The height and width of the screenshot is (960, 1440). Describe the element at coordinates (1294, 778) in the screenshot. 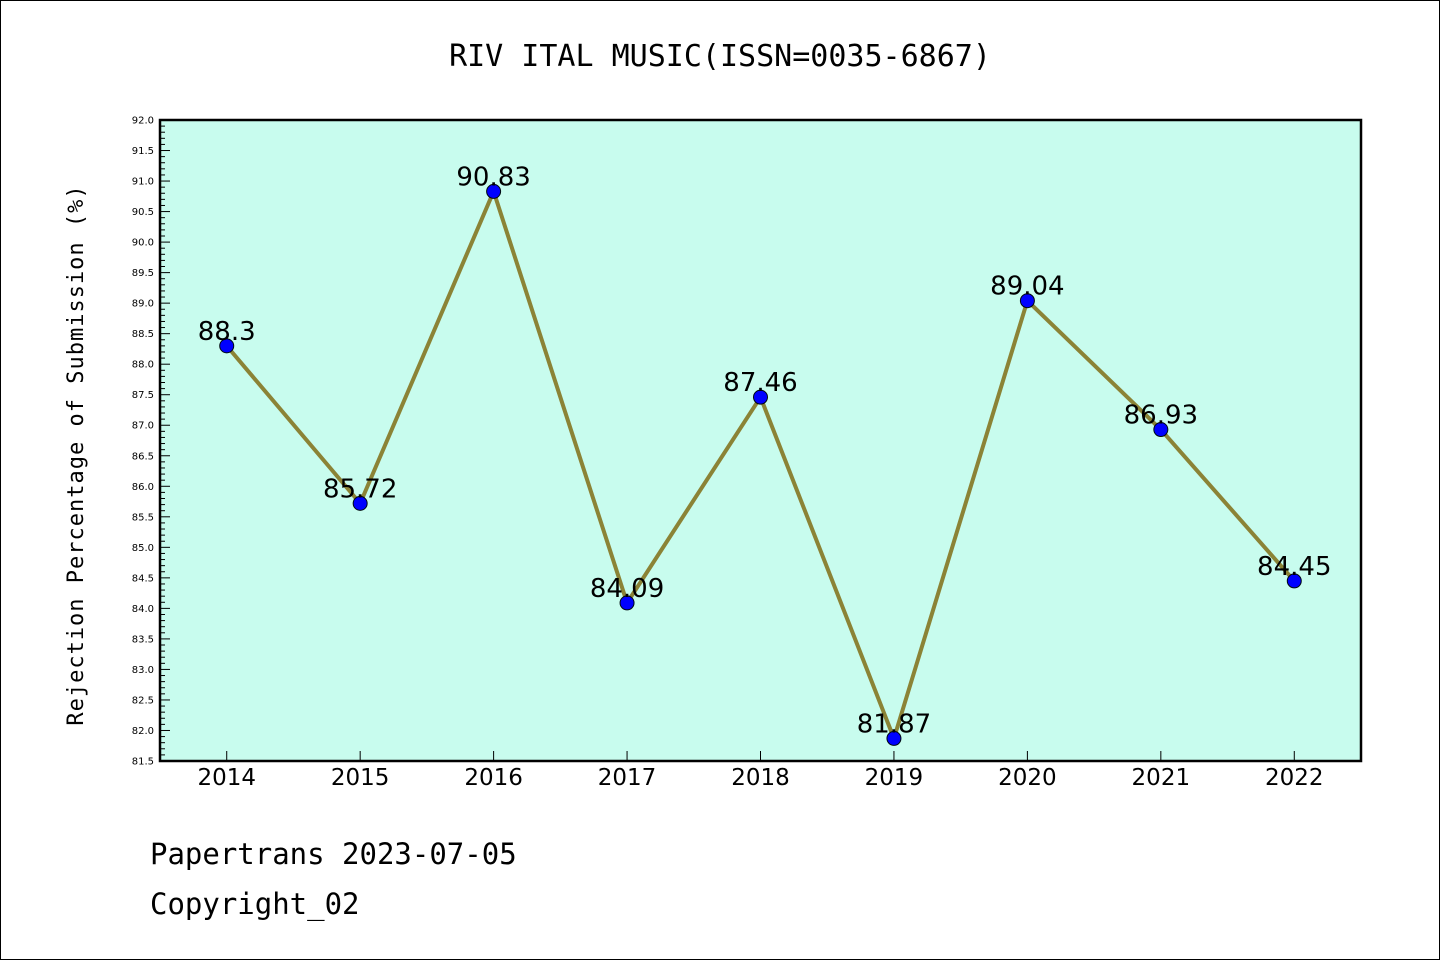

I see `x-tick-label: 2022` at that location.